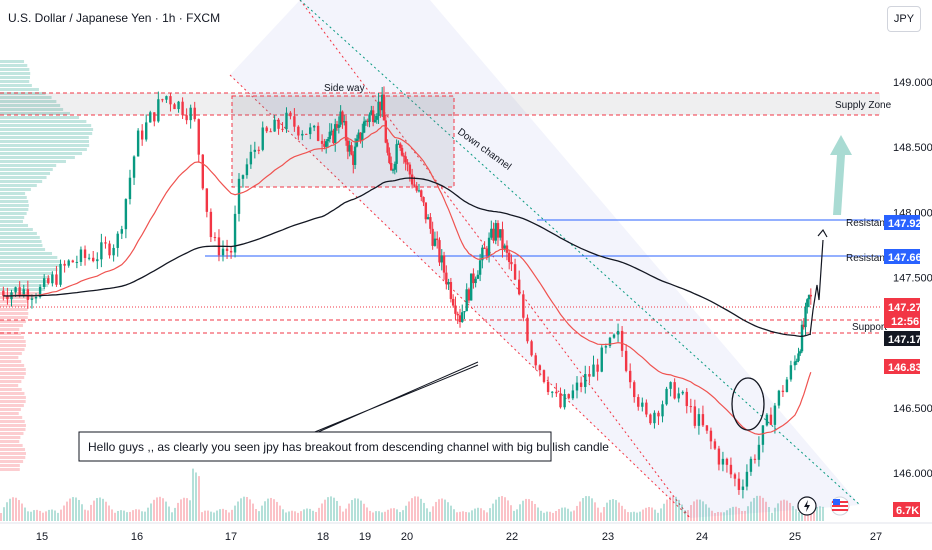 The height and width of the screenshot is (550, 932). I want to click on svg-text: 147.276, so click(908, 308).